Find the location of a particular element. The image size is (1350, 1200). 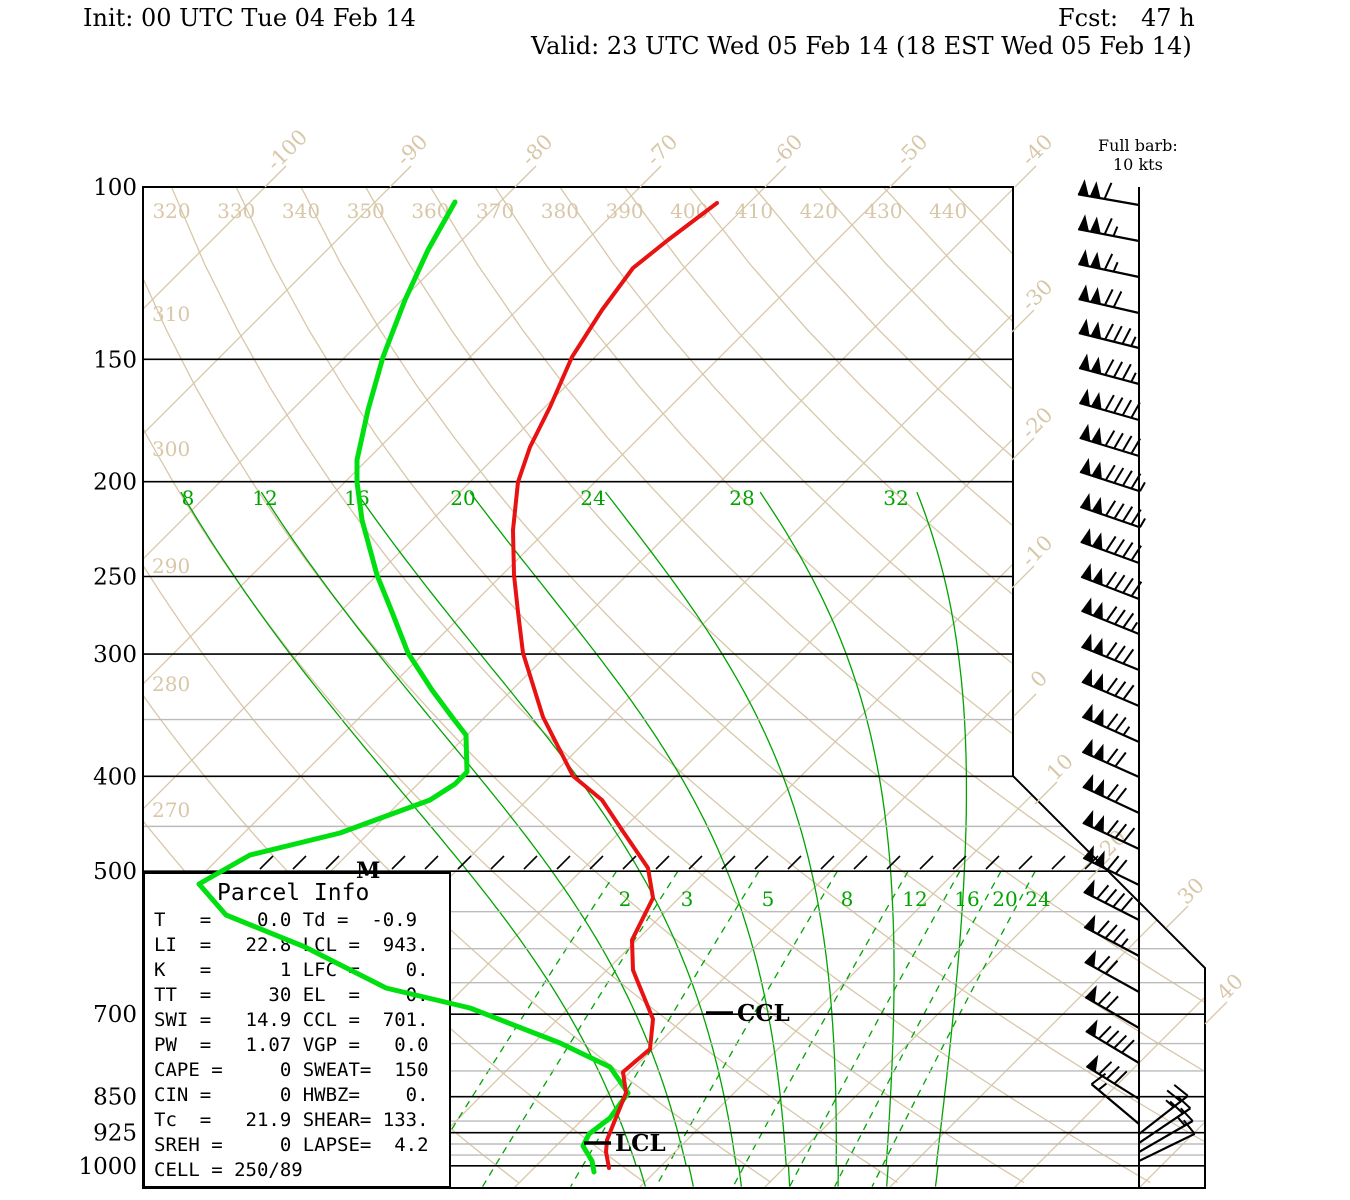

svg-text: 28 is located at coordinates (741, 498).